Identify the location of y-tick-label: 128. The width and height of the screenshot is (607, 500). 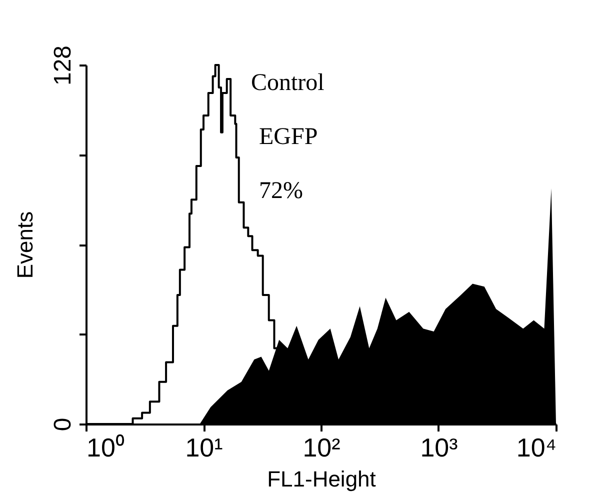
(63, 65).